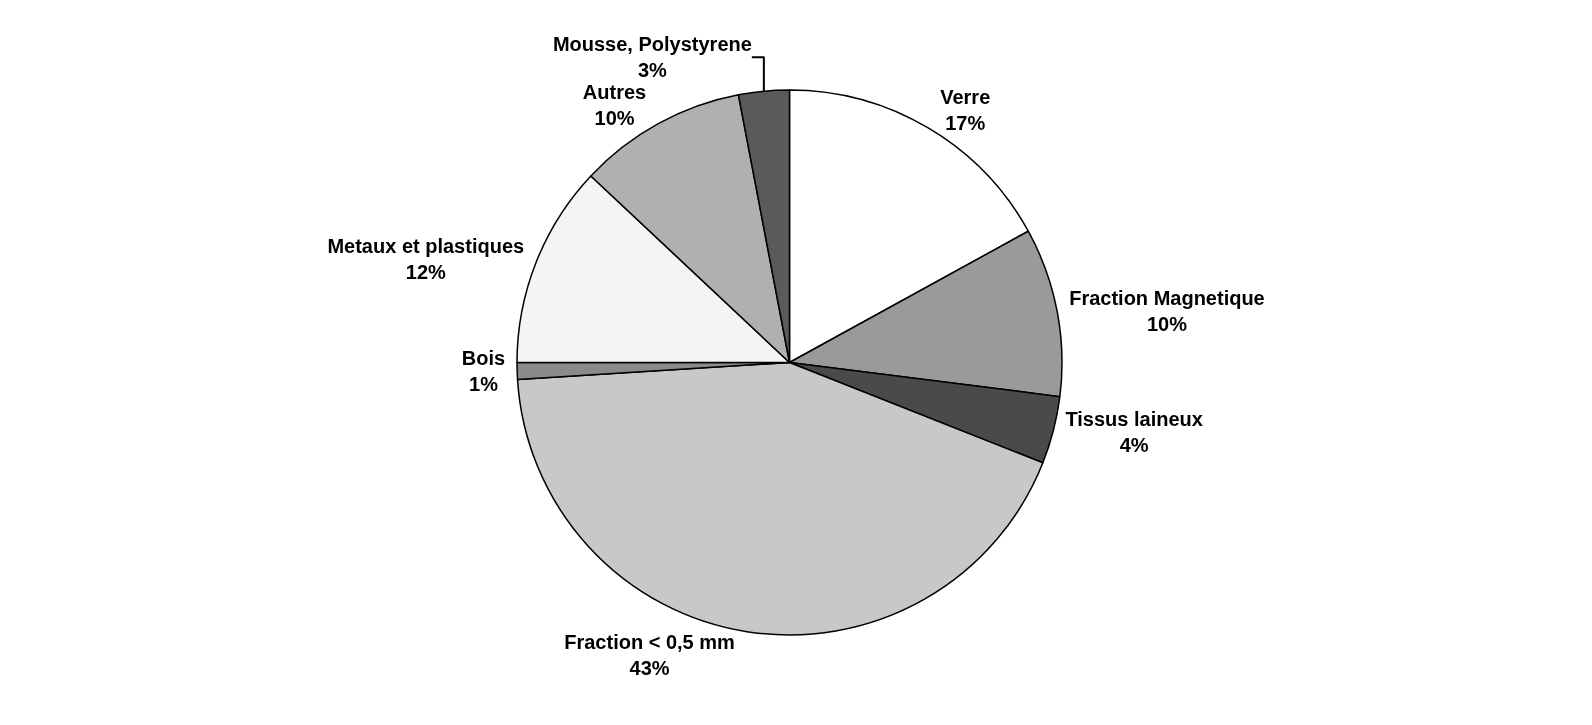 The image size is (1592, 725). I want to click on slice-label: Bois, so click(483, 358).